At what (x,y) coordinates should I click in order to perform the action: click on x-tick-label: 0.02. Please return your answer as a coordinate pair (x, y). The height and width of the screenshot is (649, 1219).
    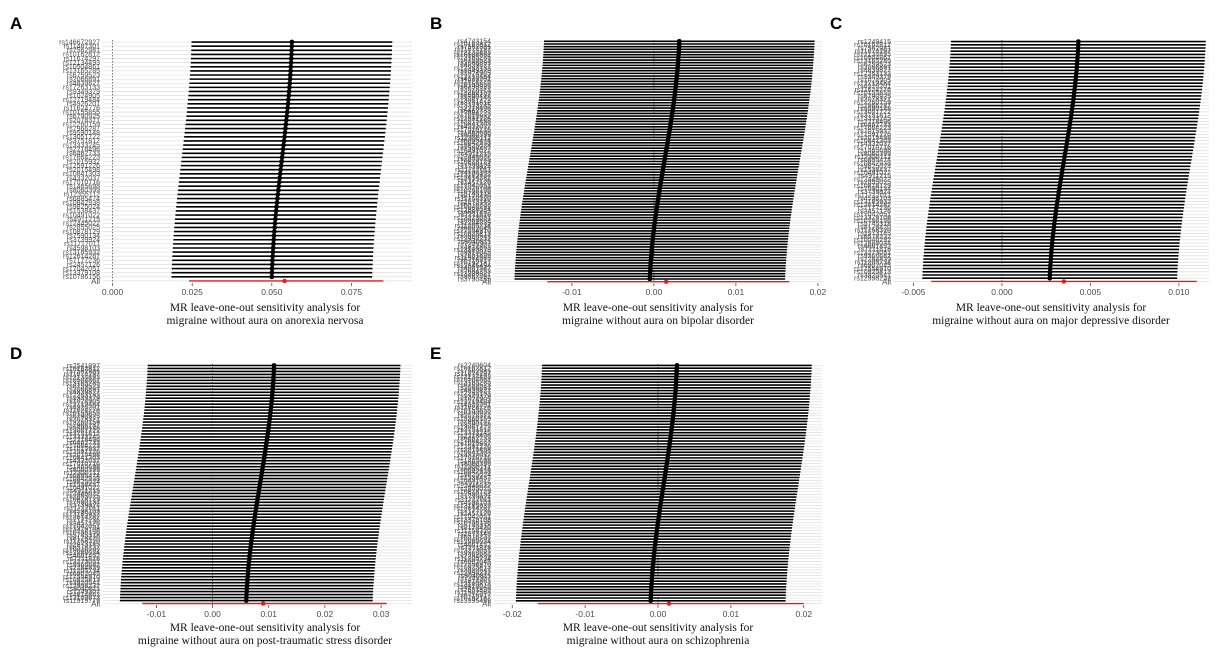
    Looking at the image, I should click on (804, 614).